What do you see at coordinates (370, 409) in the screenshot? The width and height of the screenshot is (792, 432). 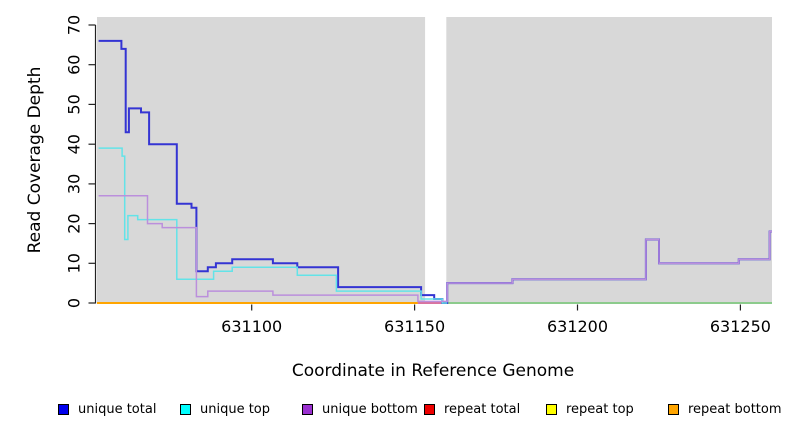 I see `legend-label: unique bottom` at bounding box center [370, 409].